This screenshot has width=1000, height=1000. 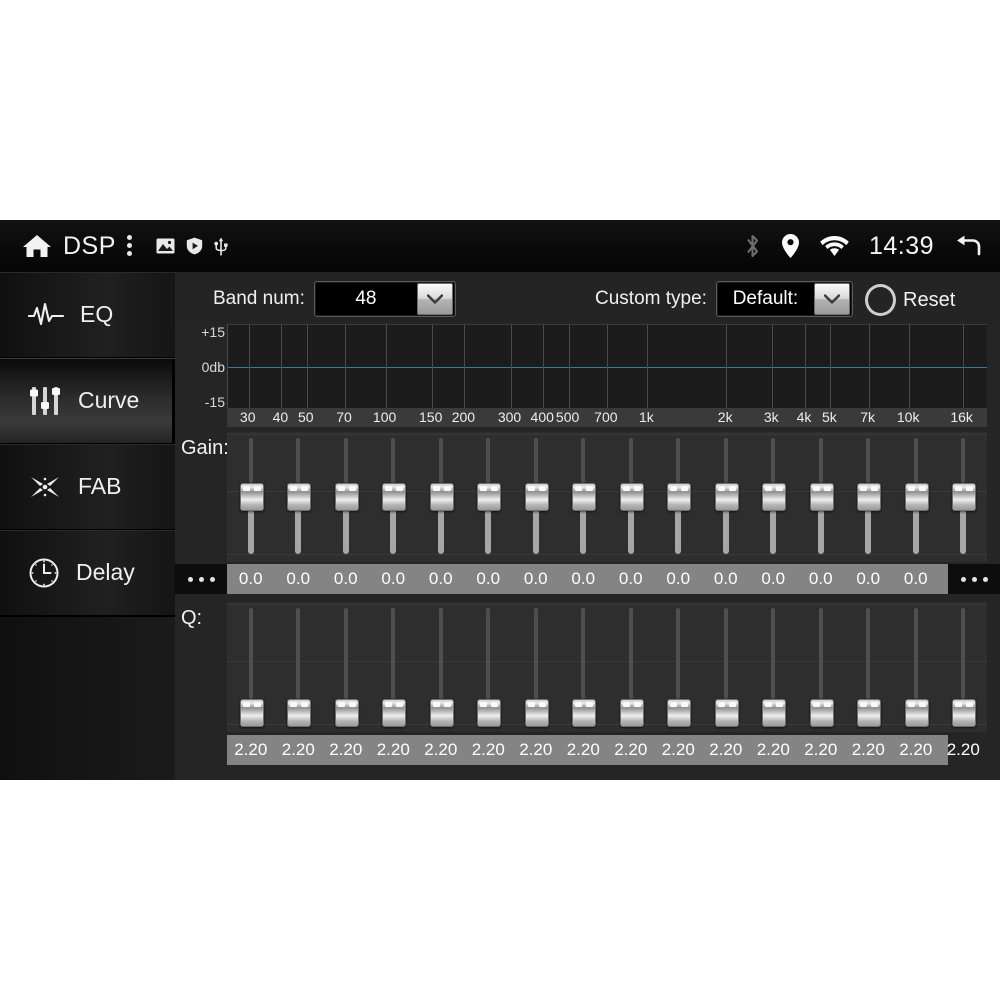 I want to click on wifi-icon, so click(x=834, y=246).